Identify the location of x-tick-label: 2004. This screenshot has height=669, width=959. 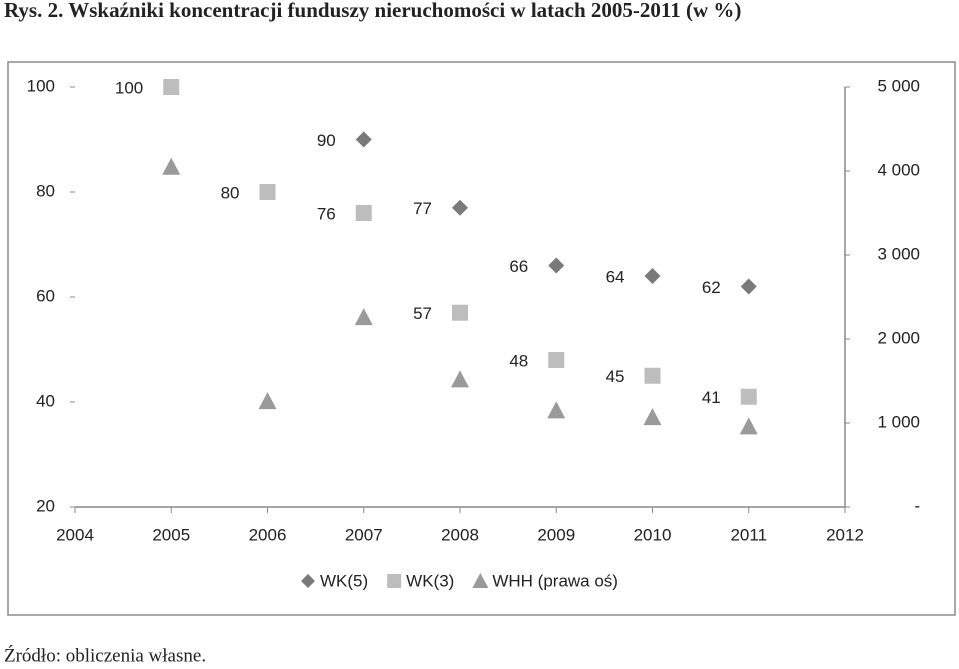
(75, 534).